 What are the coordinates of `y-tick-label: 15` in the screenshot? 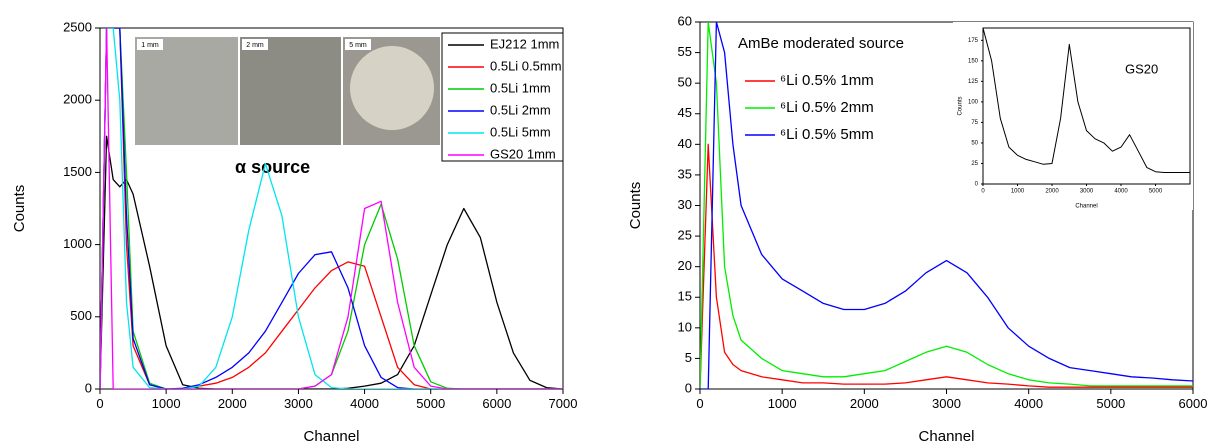 It's located at (685, 296).